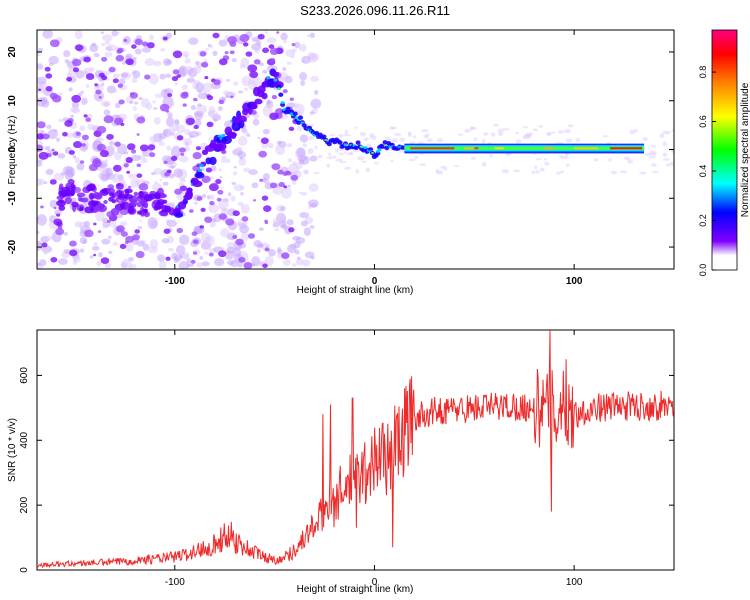 The width and height of the screenshot is (750, 600). Describe the element at coordinates (355, 290) in the screenshot. I see `spectrogram-x-label: Height of straight line (km)` at that location.